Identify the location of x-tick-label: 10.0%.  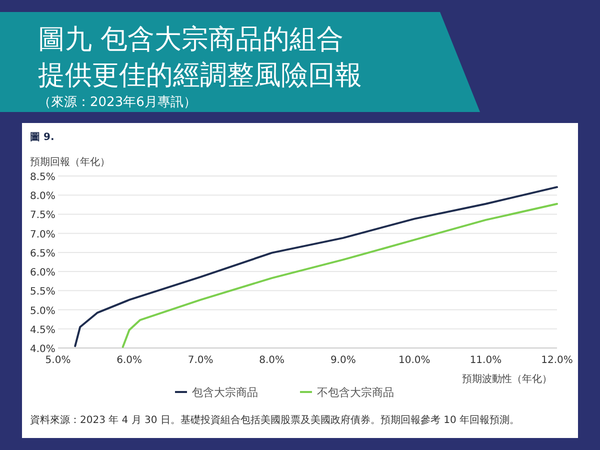
(414, 360).